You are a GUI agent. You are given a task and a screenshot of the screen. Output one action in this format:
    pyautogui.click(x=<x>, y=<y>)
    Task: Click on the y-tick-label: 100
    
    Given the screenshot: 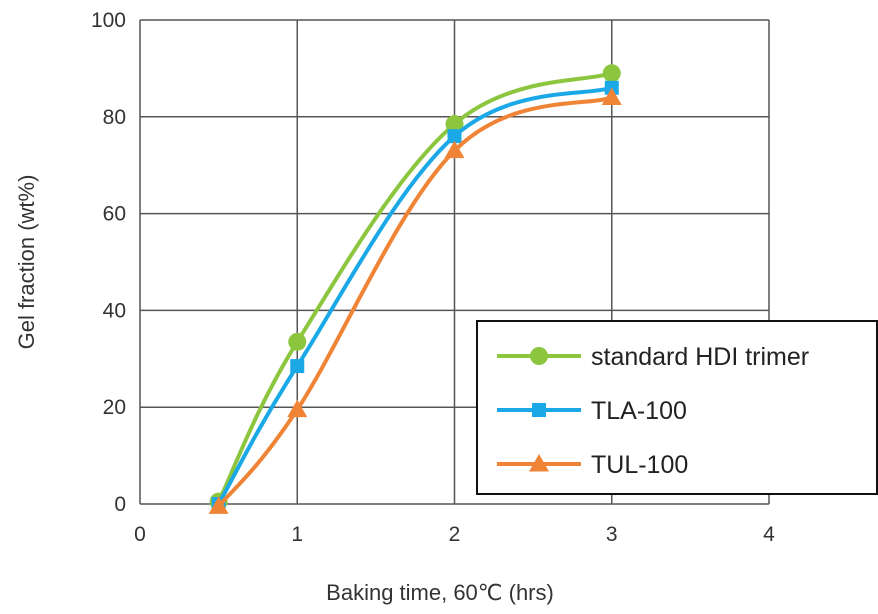 What is the action you would take?
    pyautogui.click(x=108, y=20)
    